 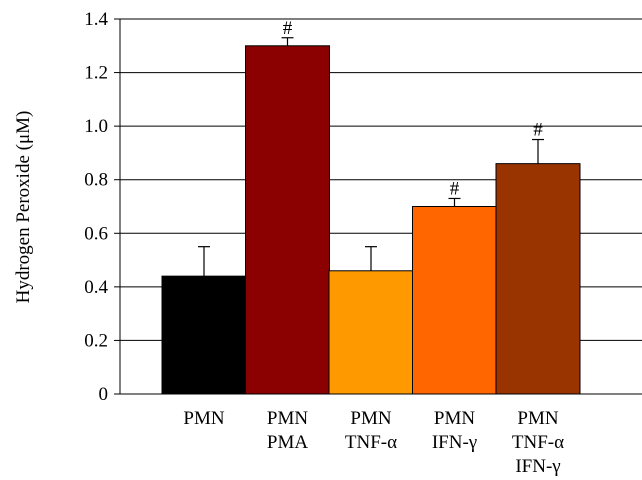 I want to click on y-tick-label: 0.4, so click(x=96, y=287).